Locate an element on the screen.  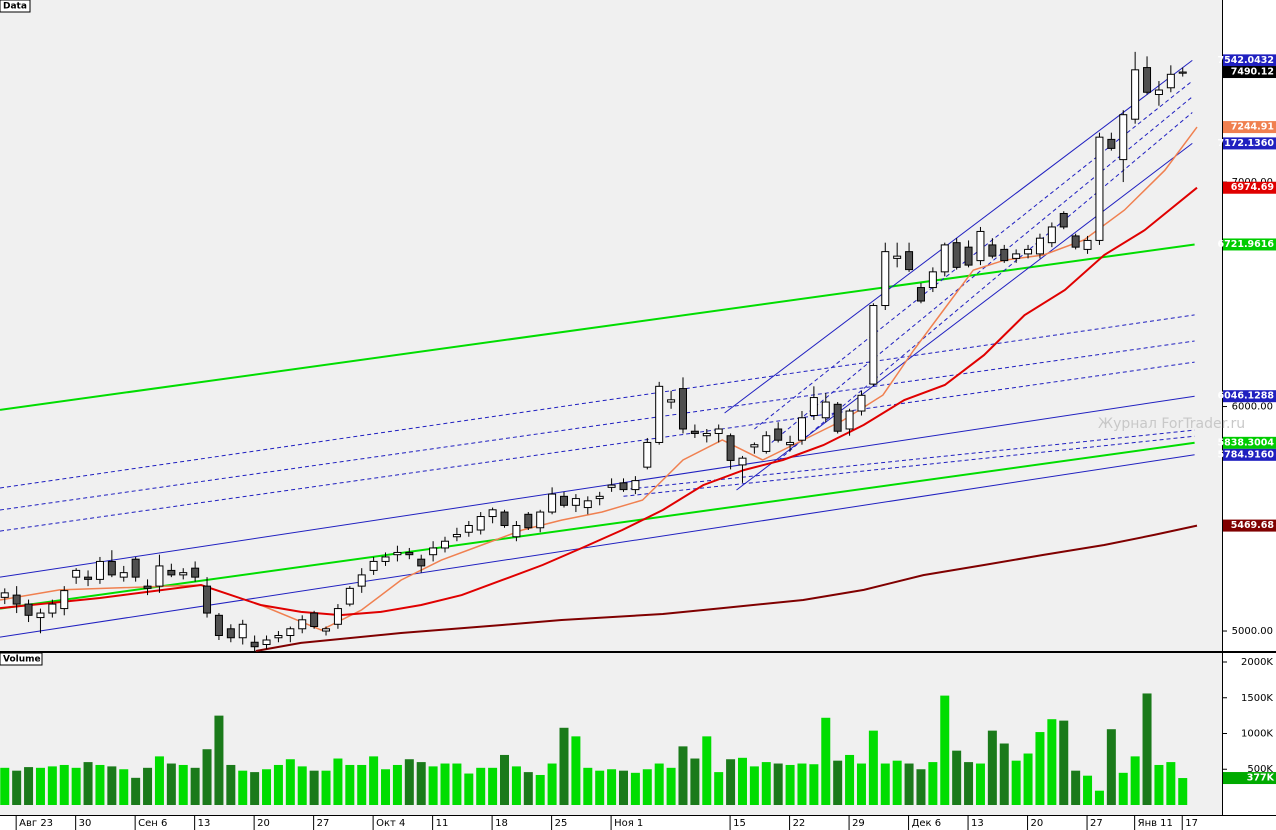
y-tick-label: 1000K is located at coordinates (1257, 734).